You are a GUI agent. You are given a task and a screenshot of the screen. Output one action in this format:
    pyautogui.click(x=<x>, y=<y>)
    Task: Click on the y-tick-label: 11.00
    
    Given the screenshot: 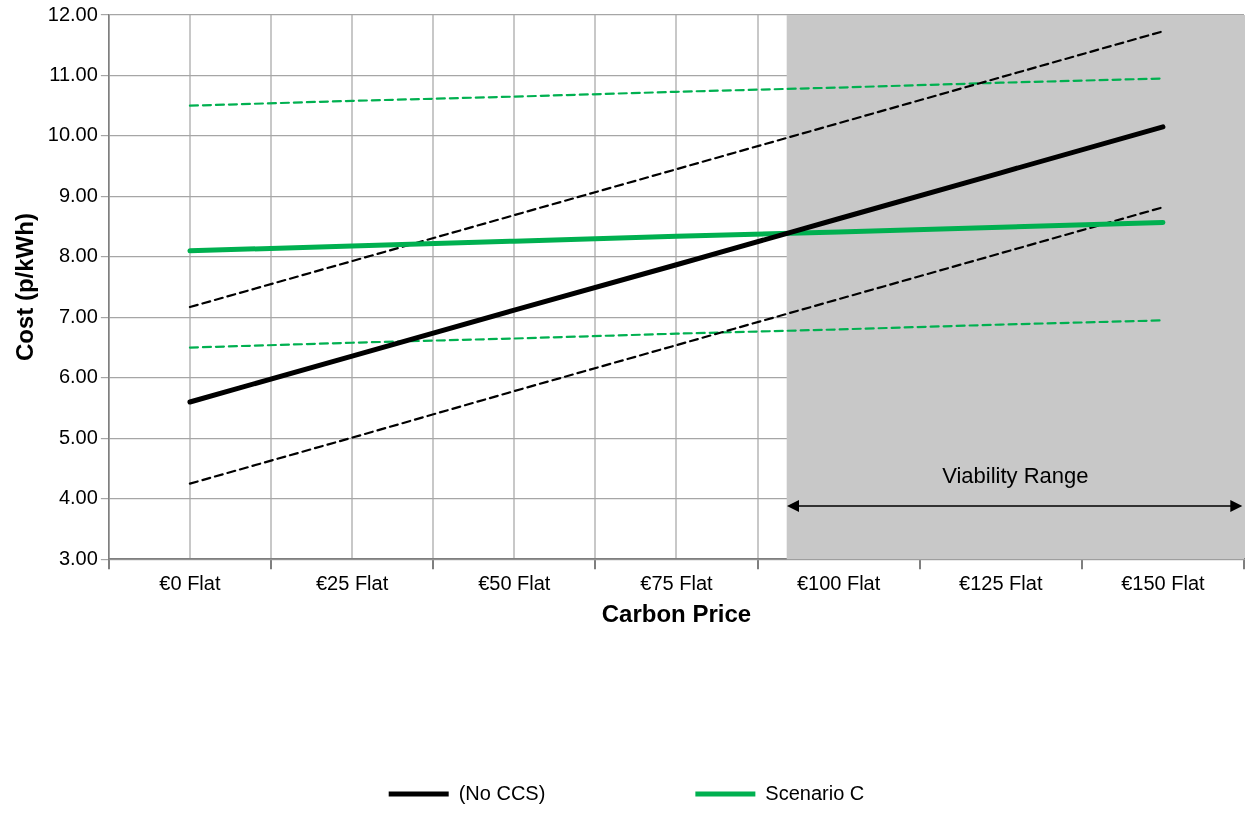 What is the action you would take?
    pyautogui.click(x=73, y=73)
    